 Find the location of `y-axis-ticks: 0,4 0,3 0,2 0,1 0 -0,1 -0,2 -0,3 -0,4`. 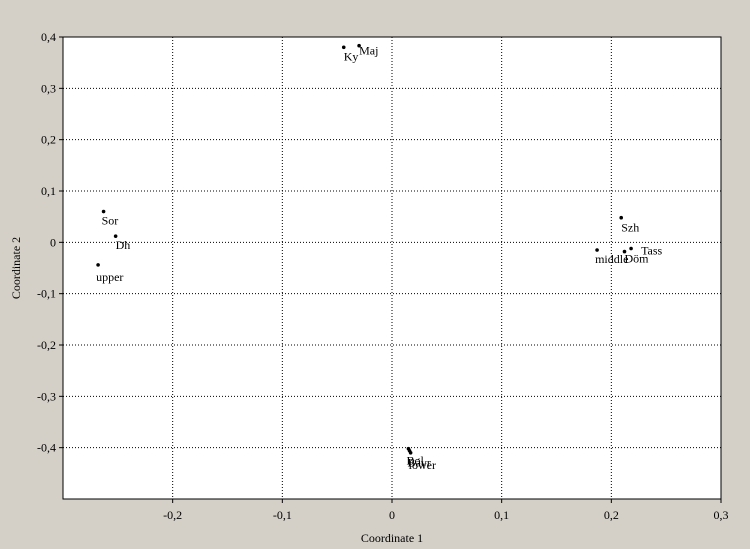

y-axis-ticks: 0,4 0,3 0,2 0,1 0 -0,1 -0,2 -0,3 -0,4 is located at coordinates (50, 242).